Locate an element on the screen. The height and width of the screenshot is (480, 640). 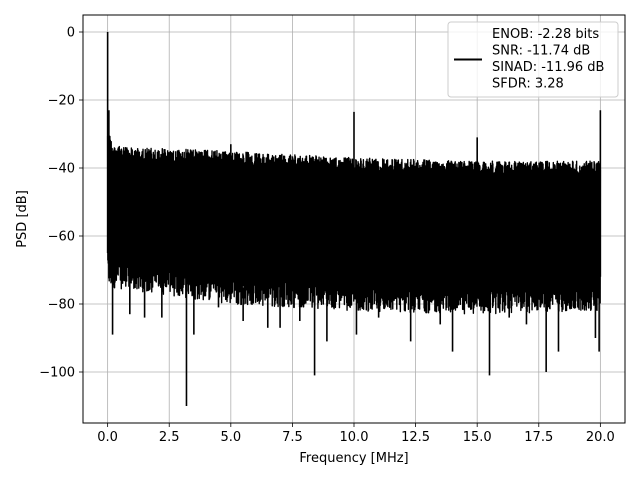
x-tick-label: 7.5 is located at coordinates (292, 437).